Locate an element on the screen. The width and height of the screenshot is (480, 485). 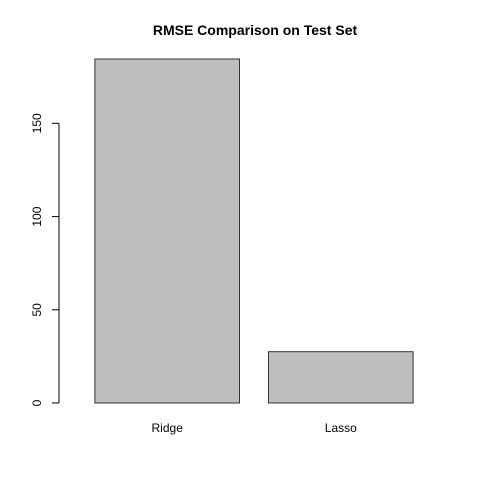
bar-lasso is located at coordinates (341, 377).